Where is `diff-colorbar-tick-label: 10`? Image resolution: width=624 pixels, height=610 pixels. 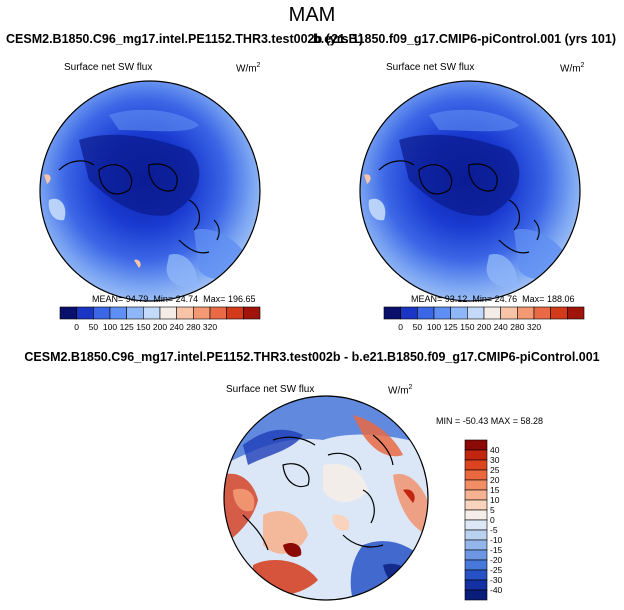 diff-colorbar-tick-label: 10 is located at coordinates (495, 500).